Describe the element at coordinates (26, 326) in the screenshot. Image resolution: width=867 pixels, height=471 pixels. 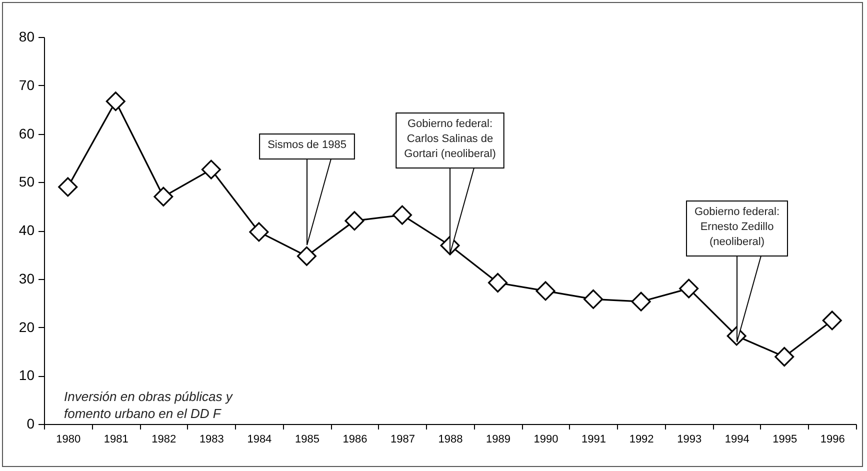
I see `y-tick-label: 20` at that location.